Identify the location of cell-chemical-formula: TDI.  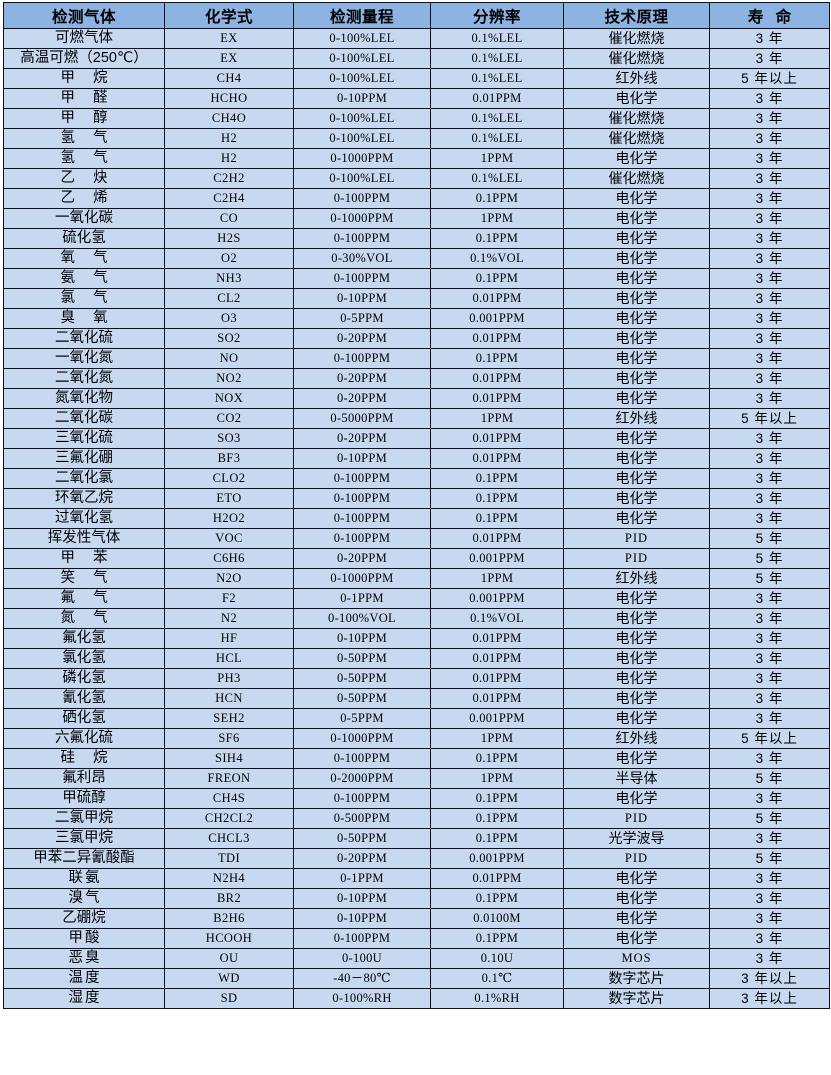
(229, 858).